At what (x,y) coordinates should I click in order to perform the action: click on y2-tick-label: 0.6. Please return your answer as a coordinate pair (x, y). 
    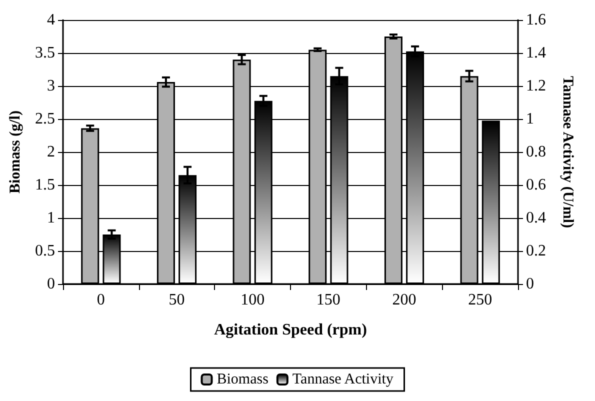
    Looking at the image, I should click on (536, 185).